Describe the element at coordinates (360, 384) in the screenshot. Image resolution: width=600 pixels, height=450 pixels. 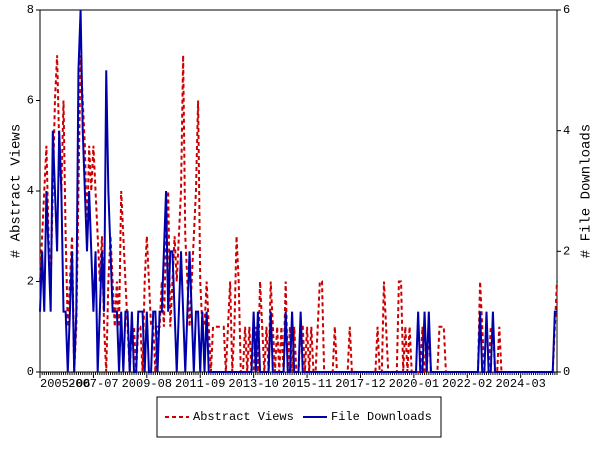
I see `x-tick-label: 2017-12` at that location.